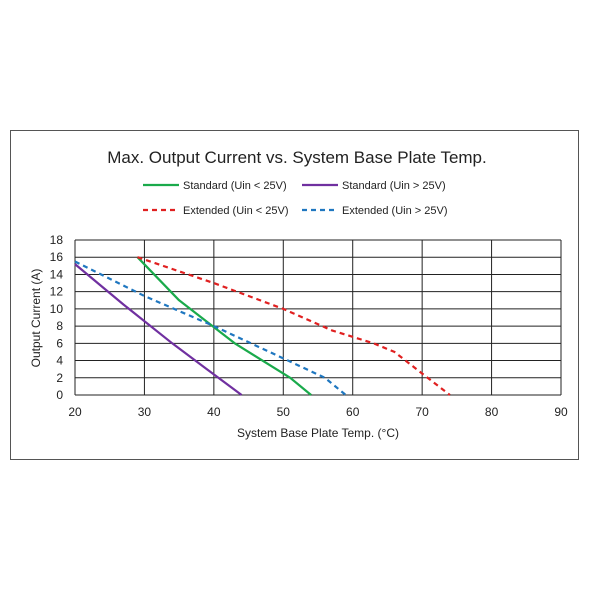  What do you see at coordinates (59, 343) in the screenshot?
I see `y-tick-label: 6` at bounding box center [59, 343].